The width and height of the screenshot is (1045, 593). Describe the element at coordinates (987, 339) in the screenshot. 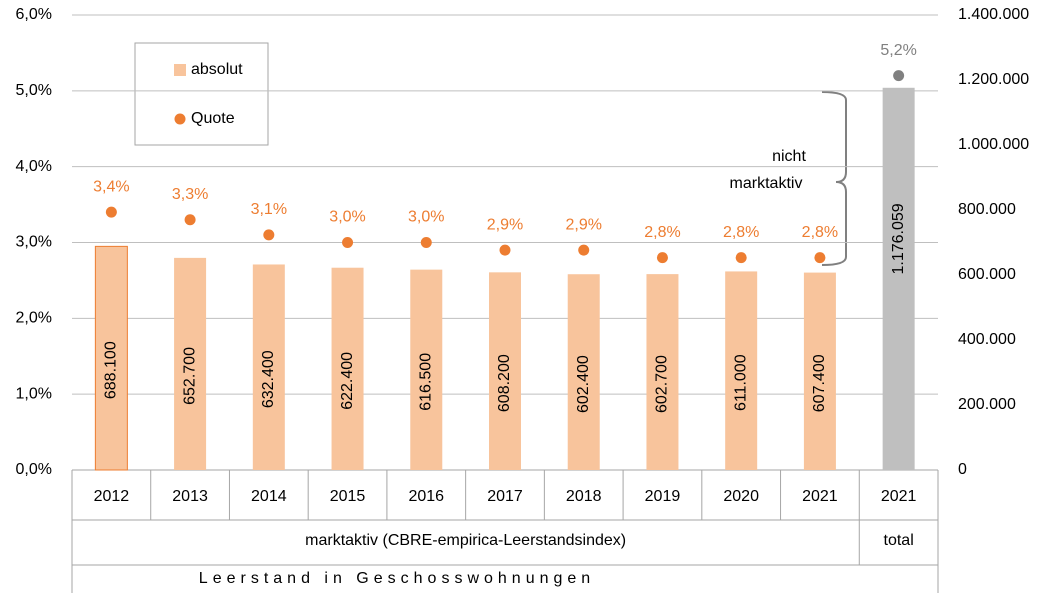

I see `y-tick-label: 400.000` at that location.